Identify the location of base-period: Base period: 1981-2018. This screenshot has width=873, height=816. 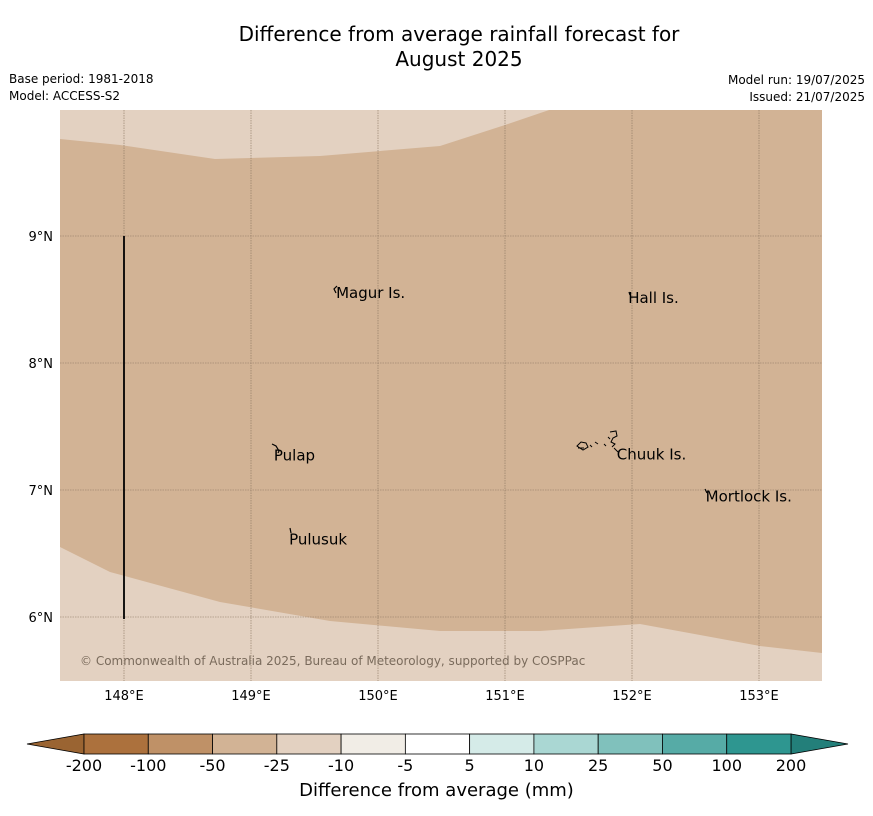
(81, 79).